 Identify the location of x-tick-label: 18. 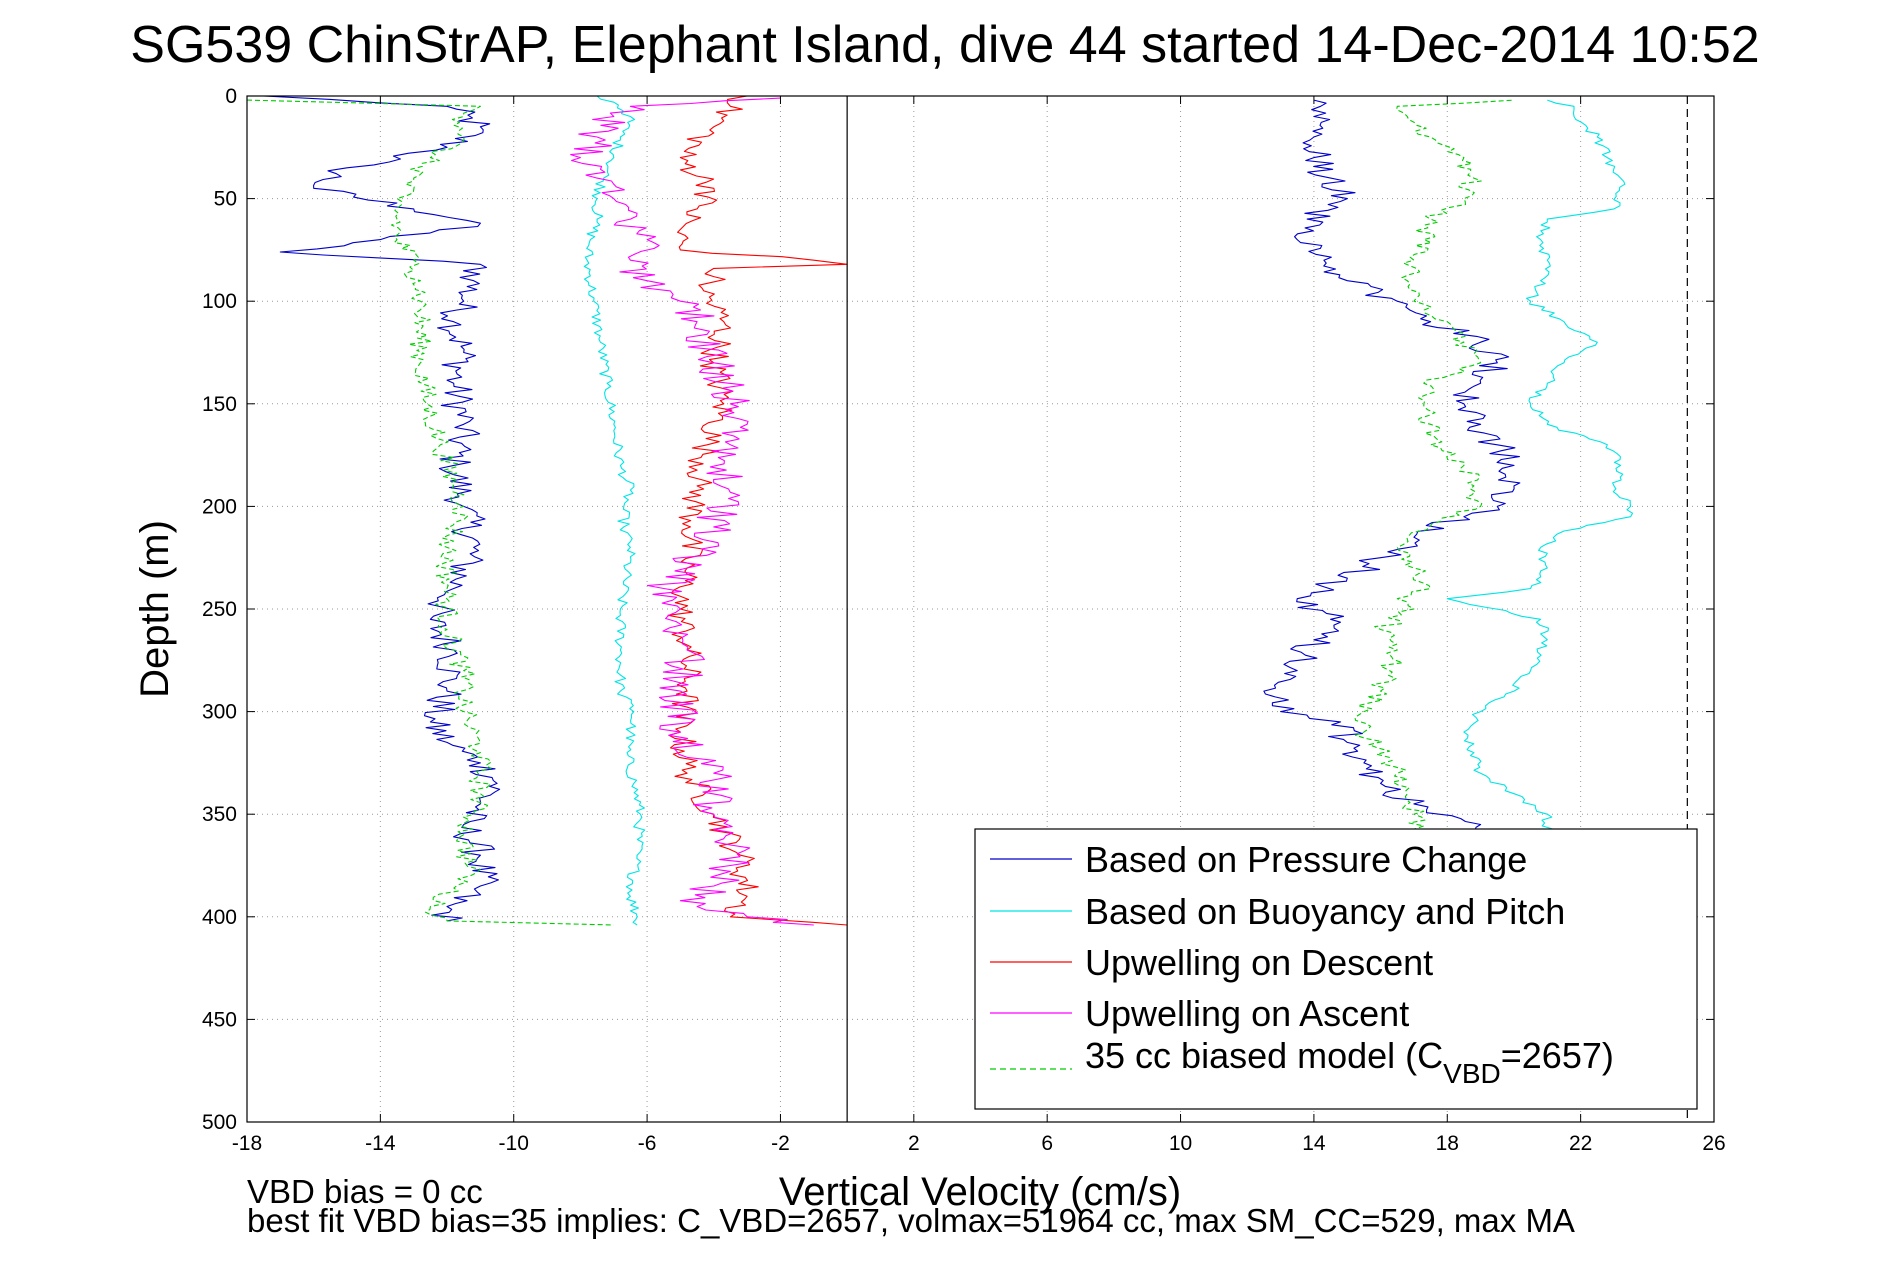
(1447, 1143).